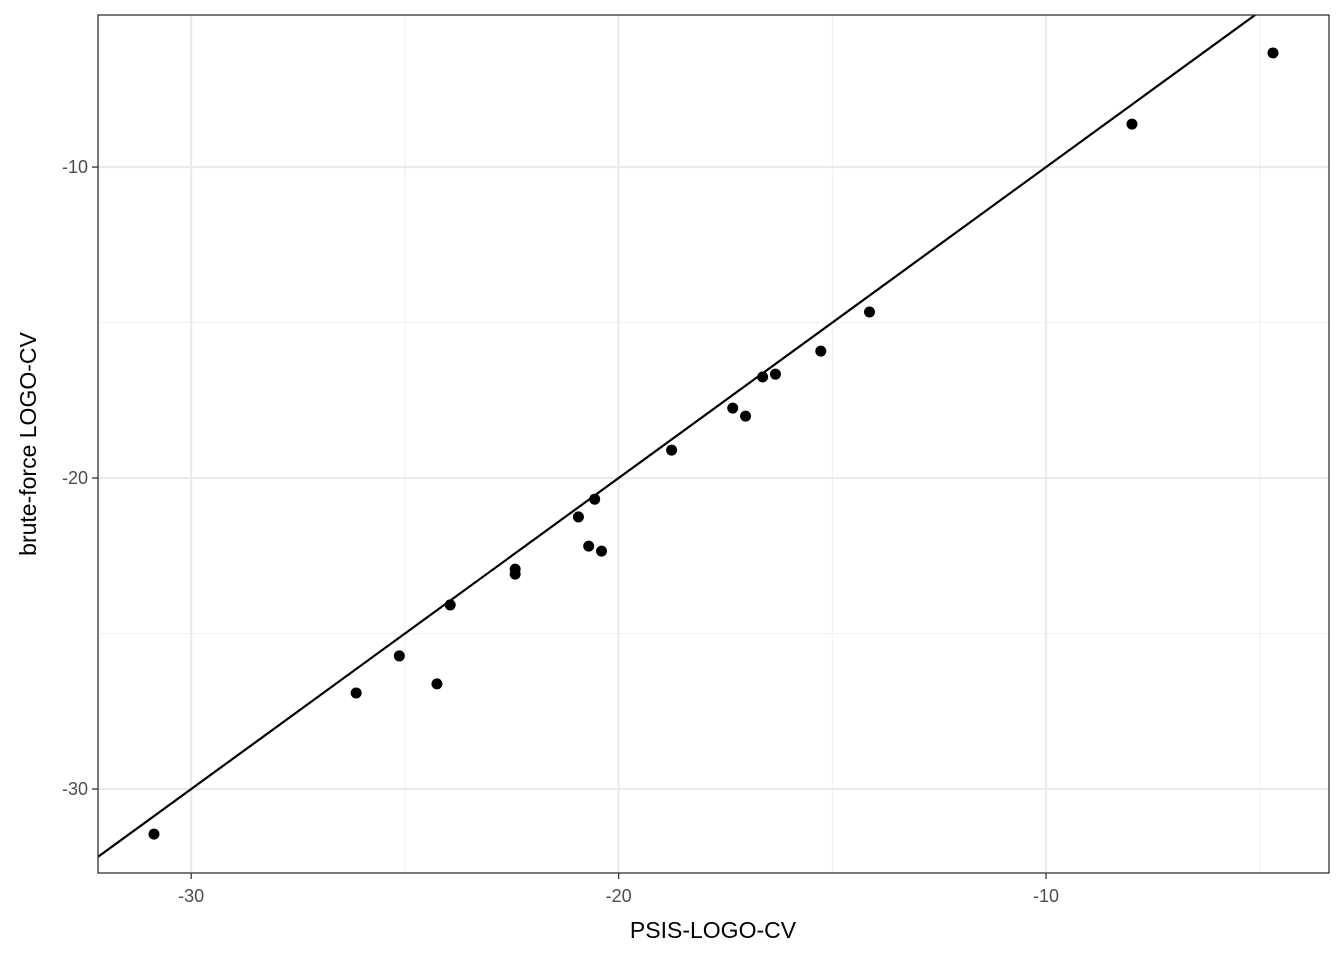  Describe the element at coordinates (191, 896) in the screenshot. I see `x-tick-label: -30` at that location.